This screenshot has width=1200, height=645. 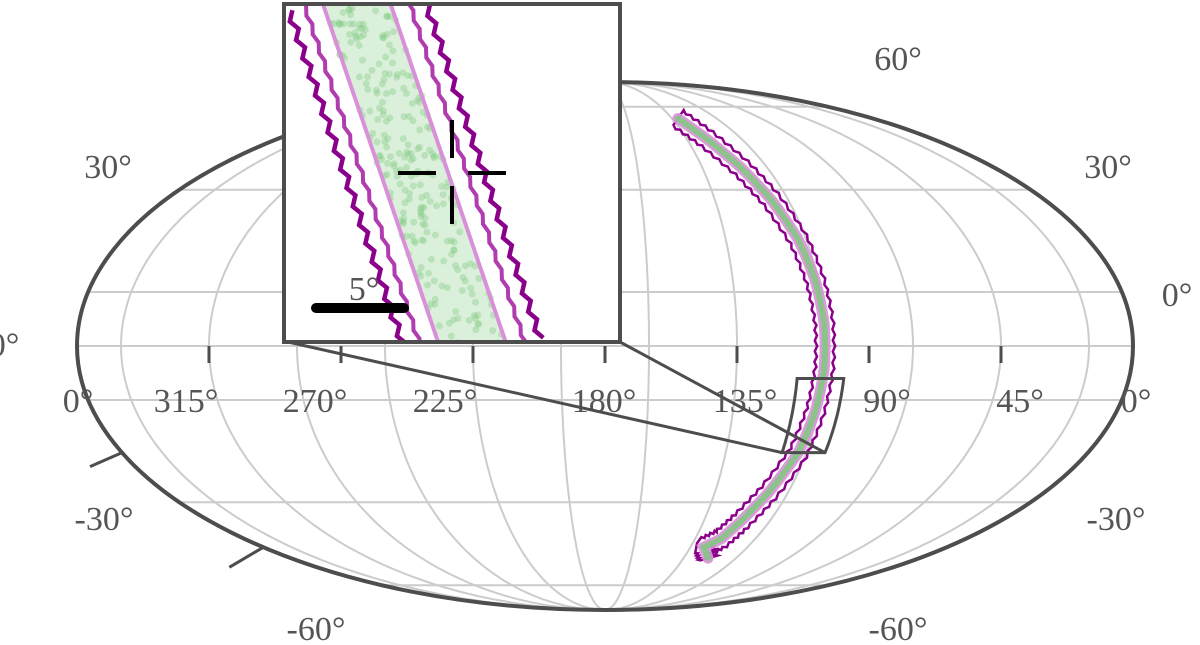 What do you see at coordinates (535, 397) in the screenshot?
I see `zoom-connector-left` at bounding box center [535, 397].